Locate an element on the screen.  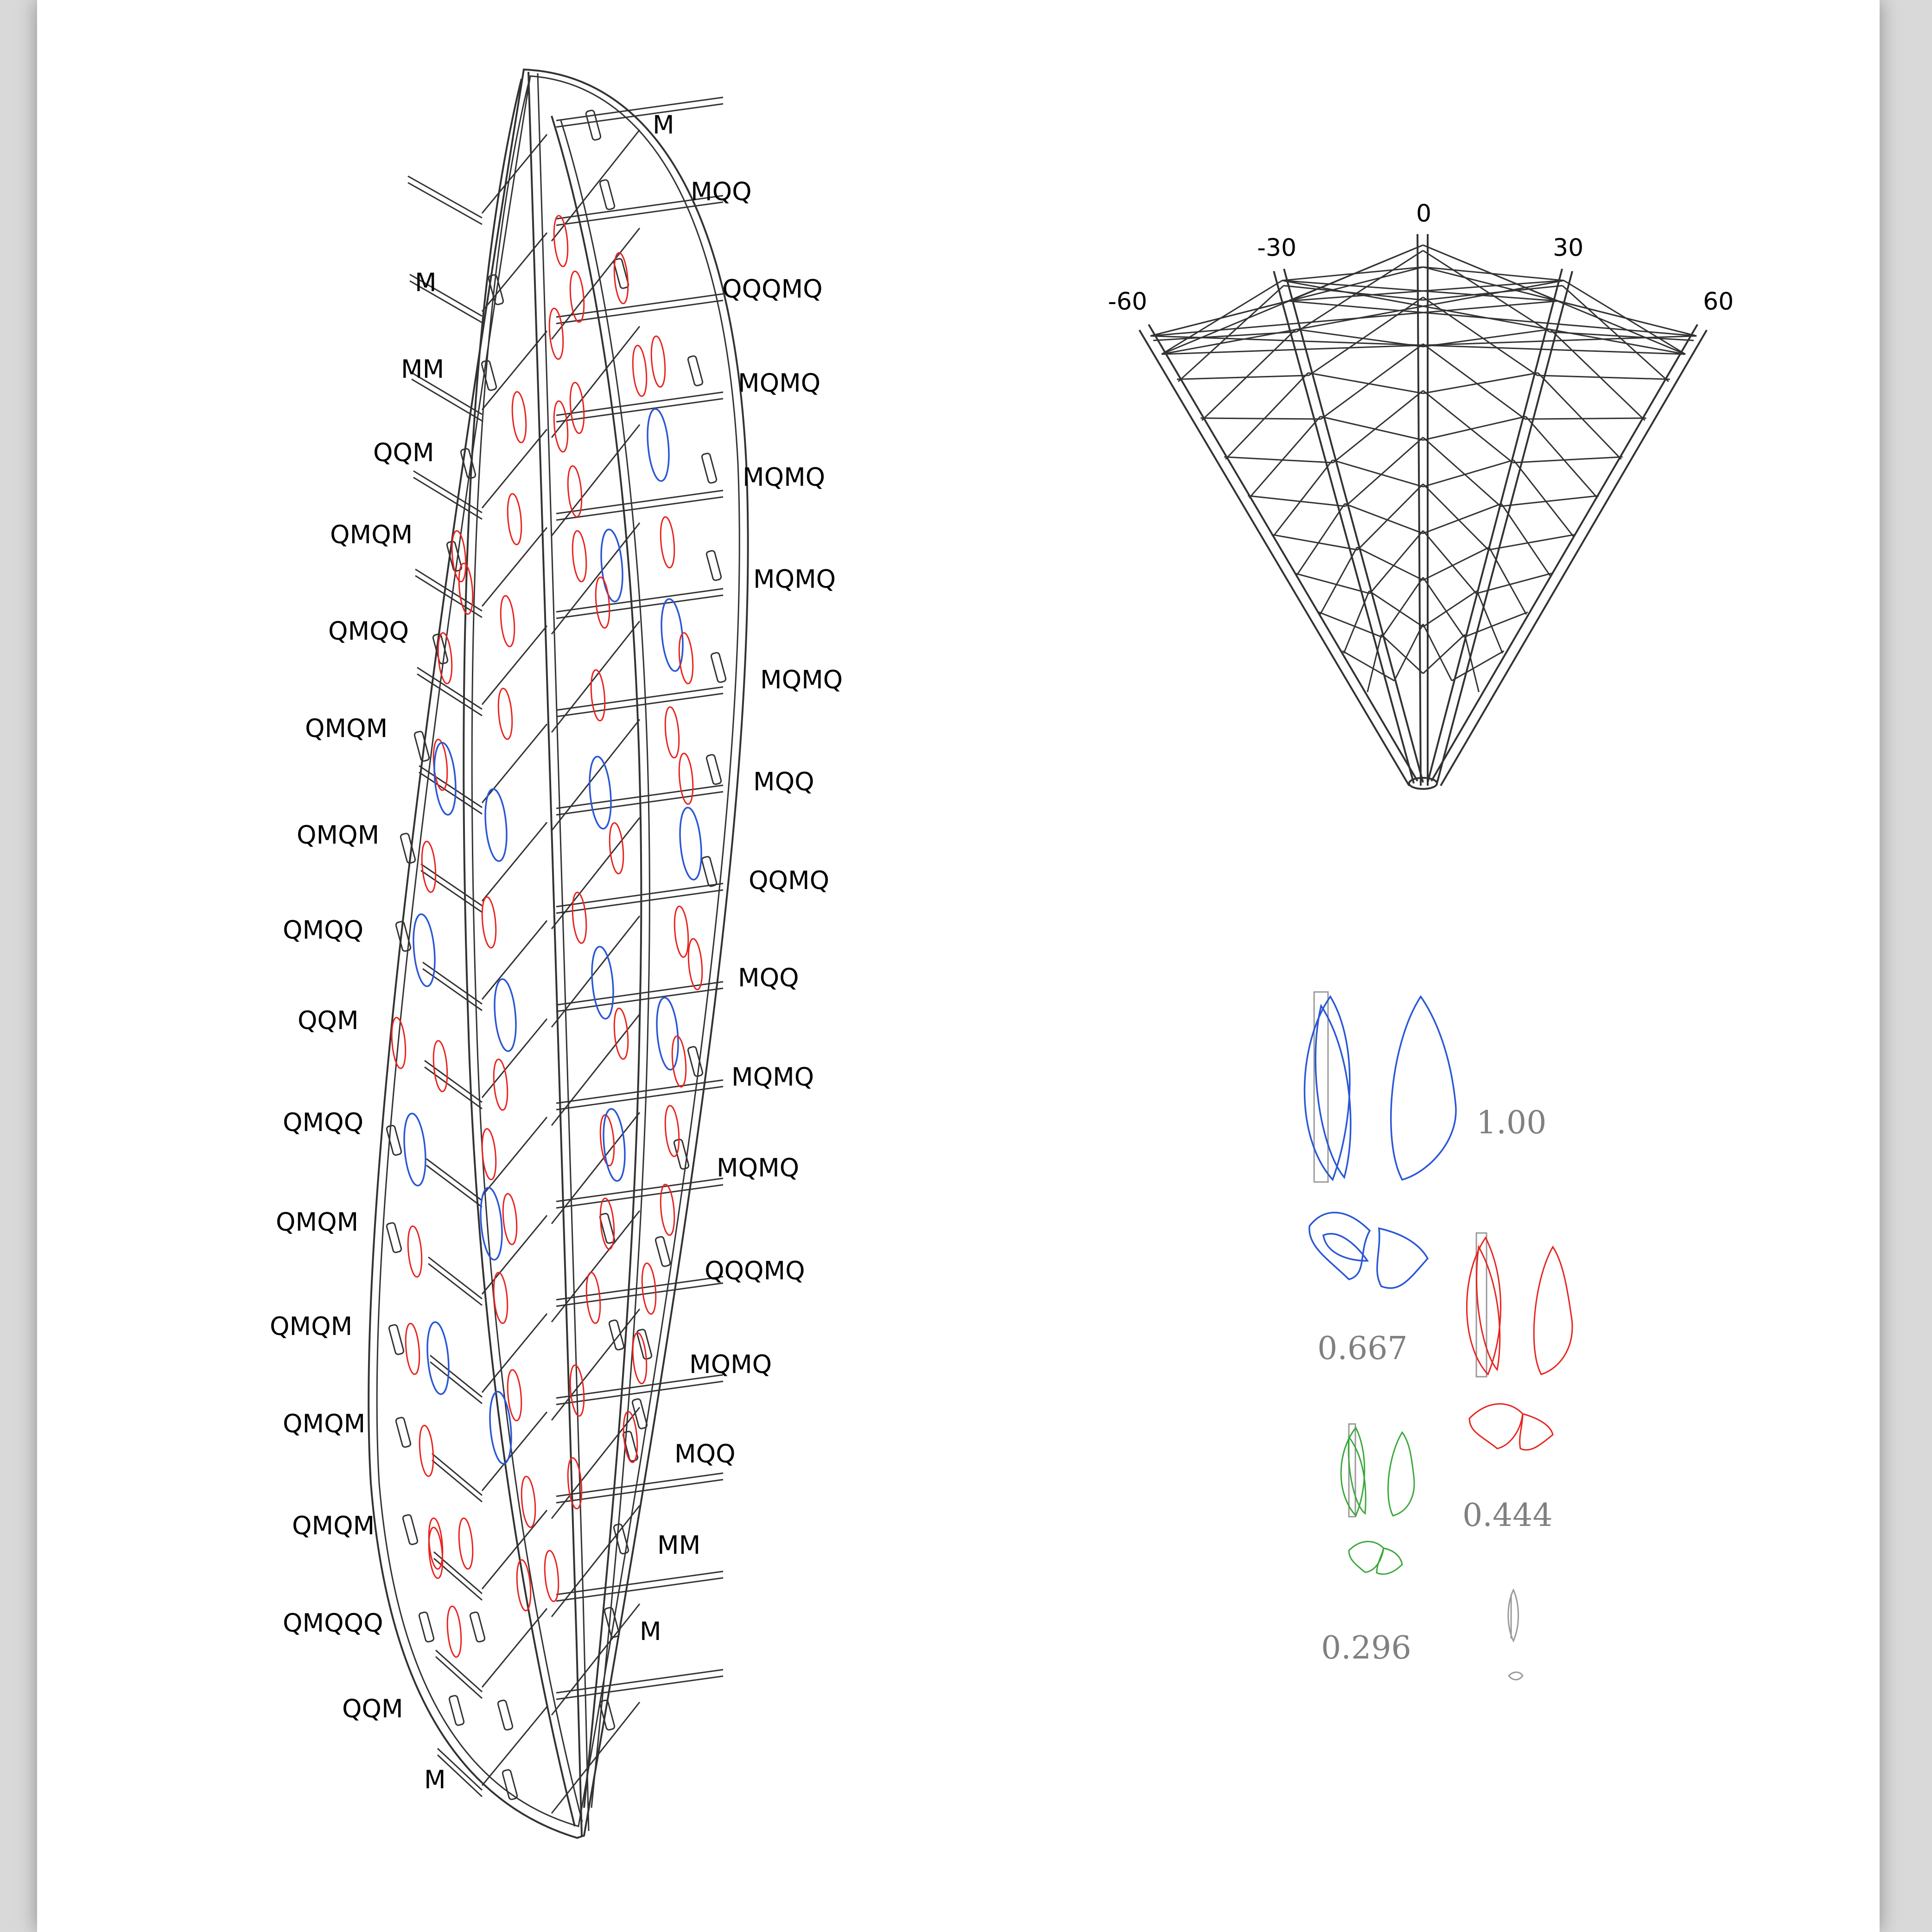
grey-top-view is located at coordinates (1516, 1676).